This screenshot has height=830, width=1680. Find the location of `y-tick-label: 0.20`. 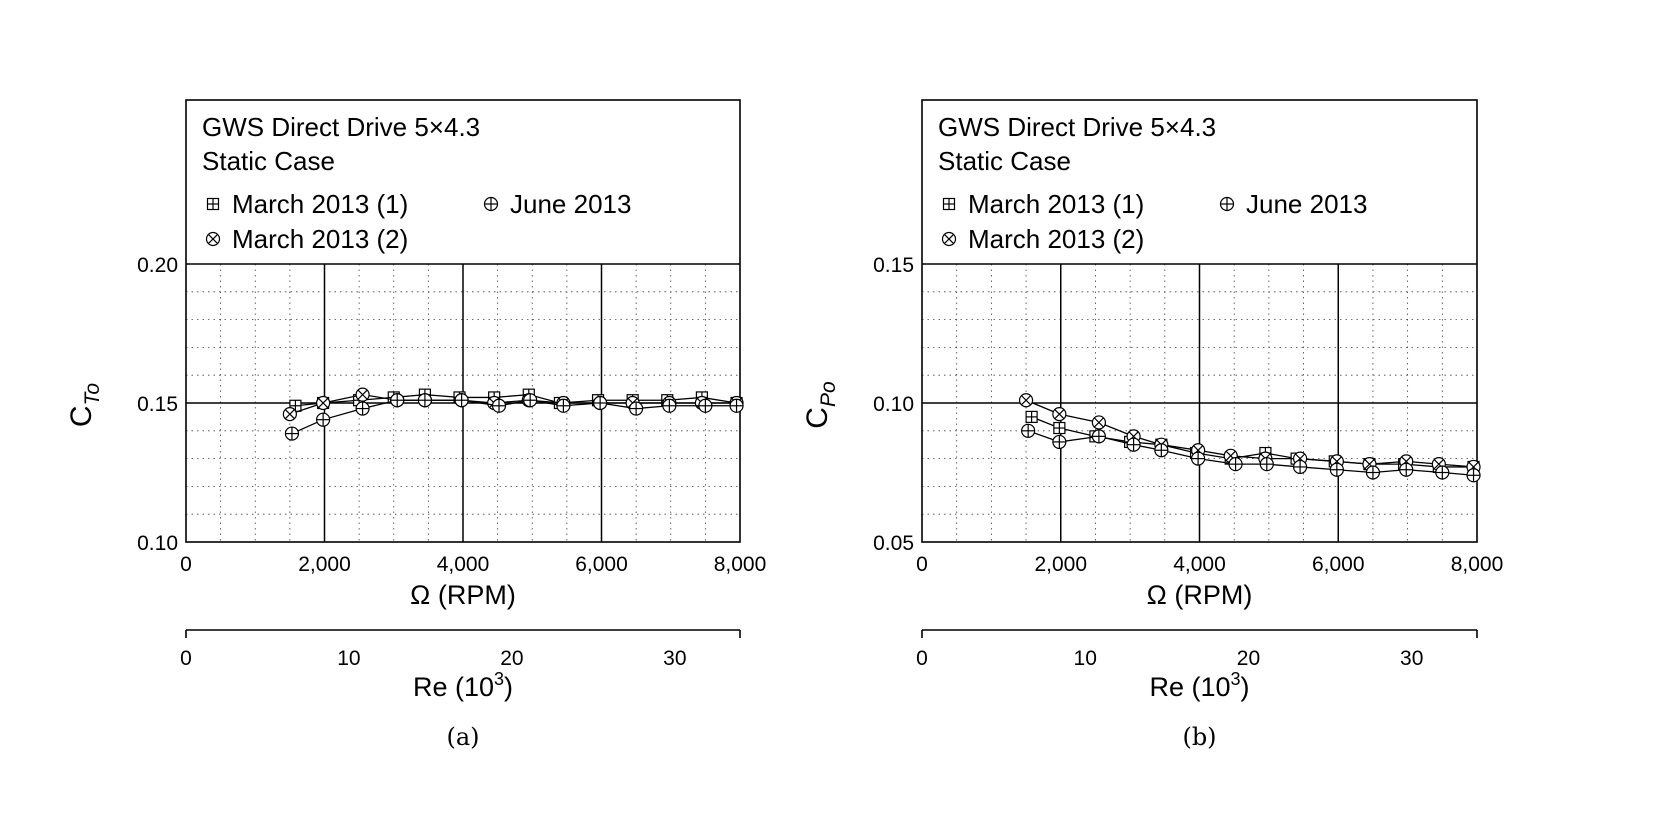

y-tick-label: 0.20 is located at coordinates (157, 265).